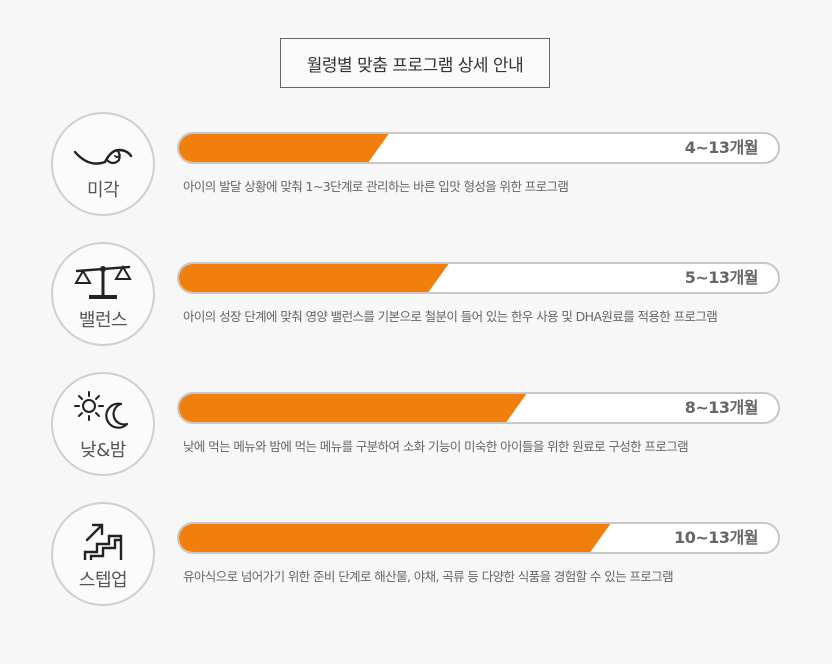 The width and height of the screenshot is (832, 664). What do you see at coordinates (103, 156) in the screenshot?
I see `tongue-icon` at bounding box center [103, 156].